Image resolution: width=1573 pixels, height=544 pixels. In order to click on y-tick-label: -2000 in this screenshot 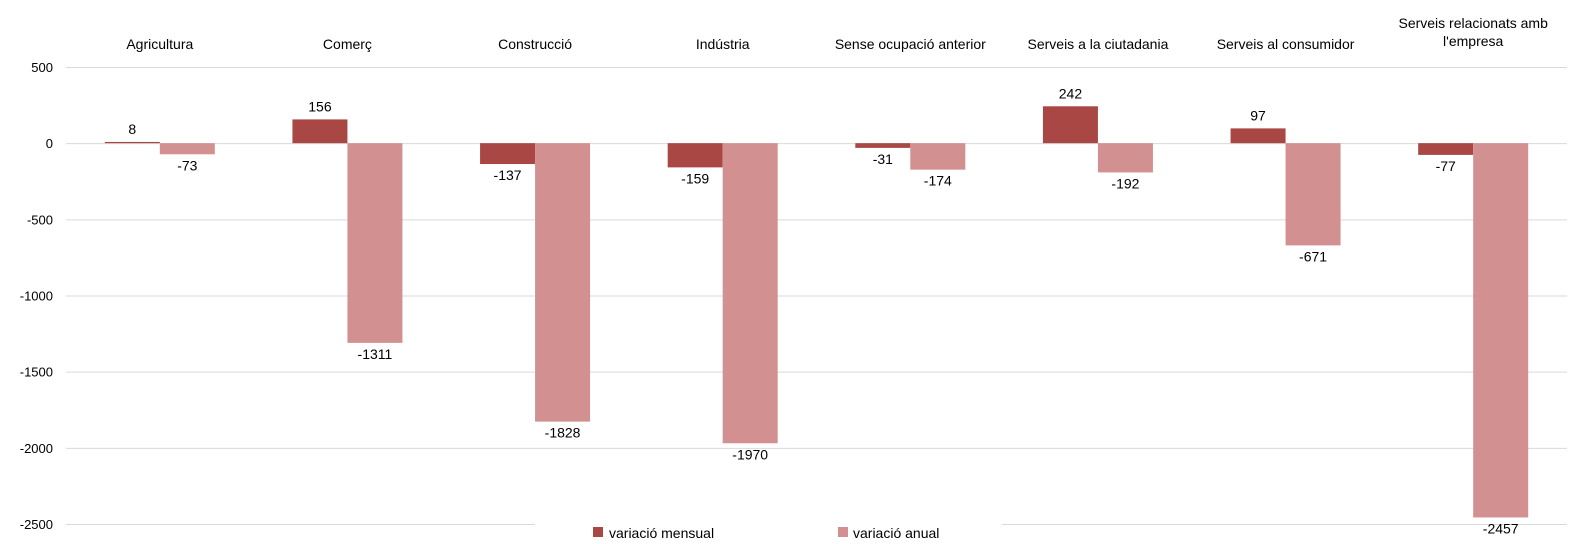, I will do `click(36, 448)`.